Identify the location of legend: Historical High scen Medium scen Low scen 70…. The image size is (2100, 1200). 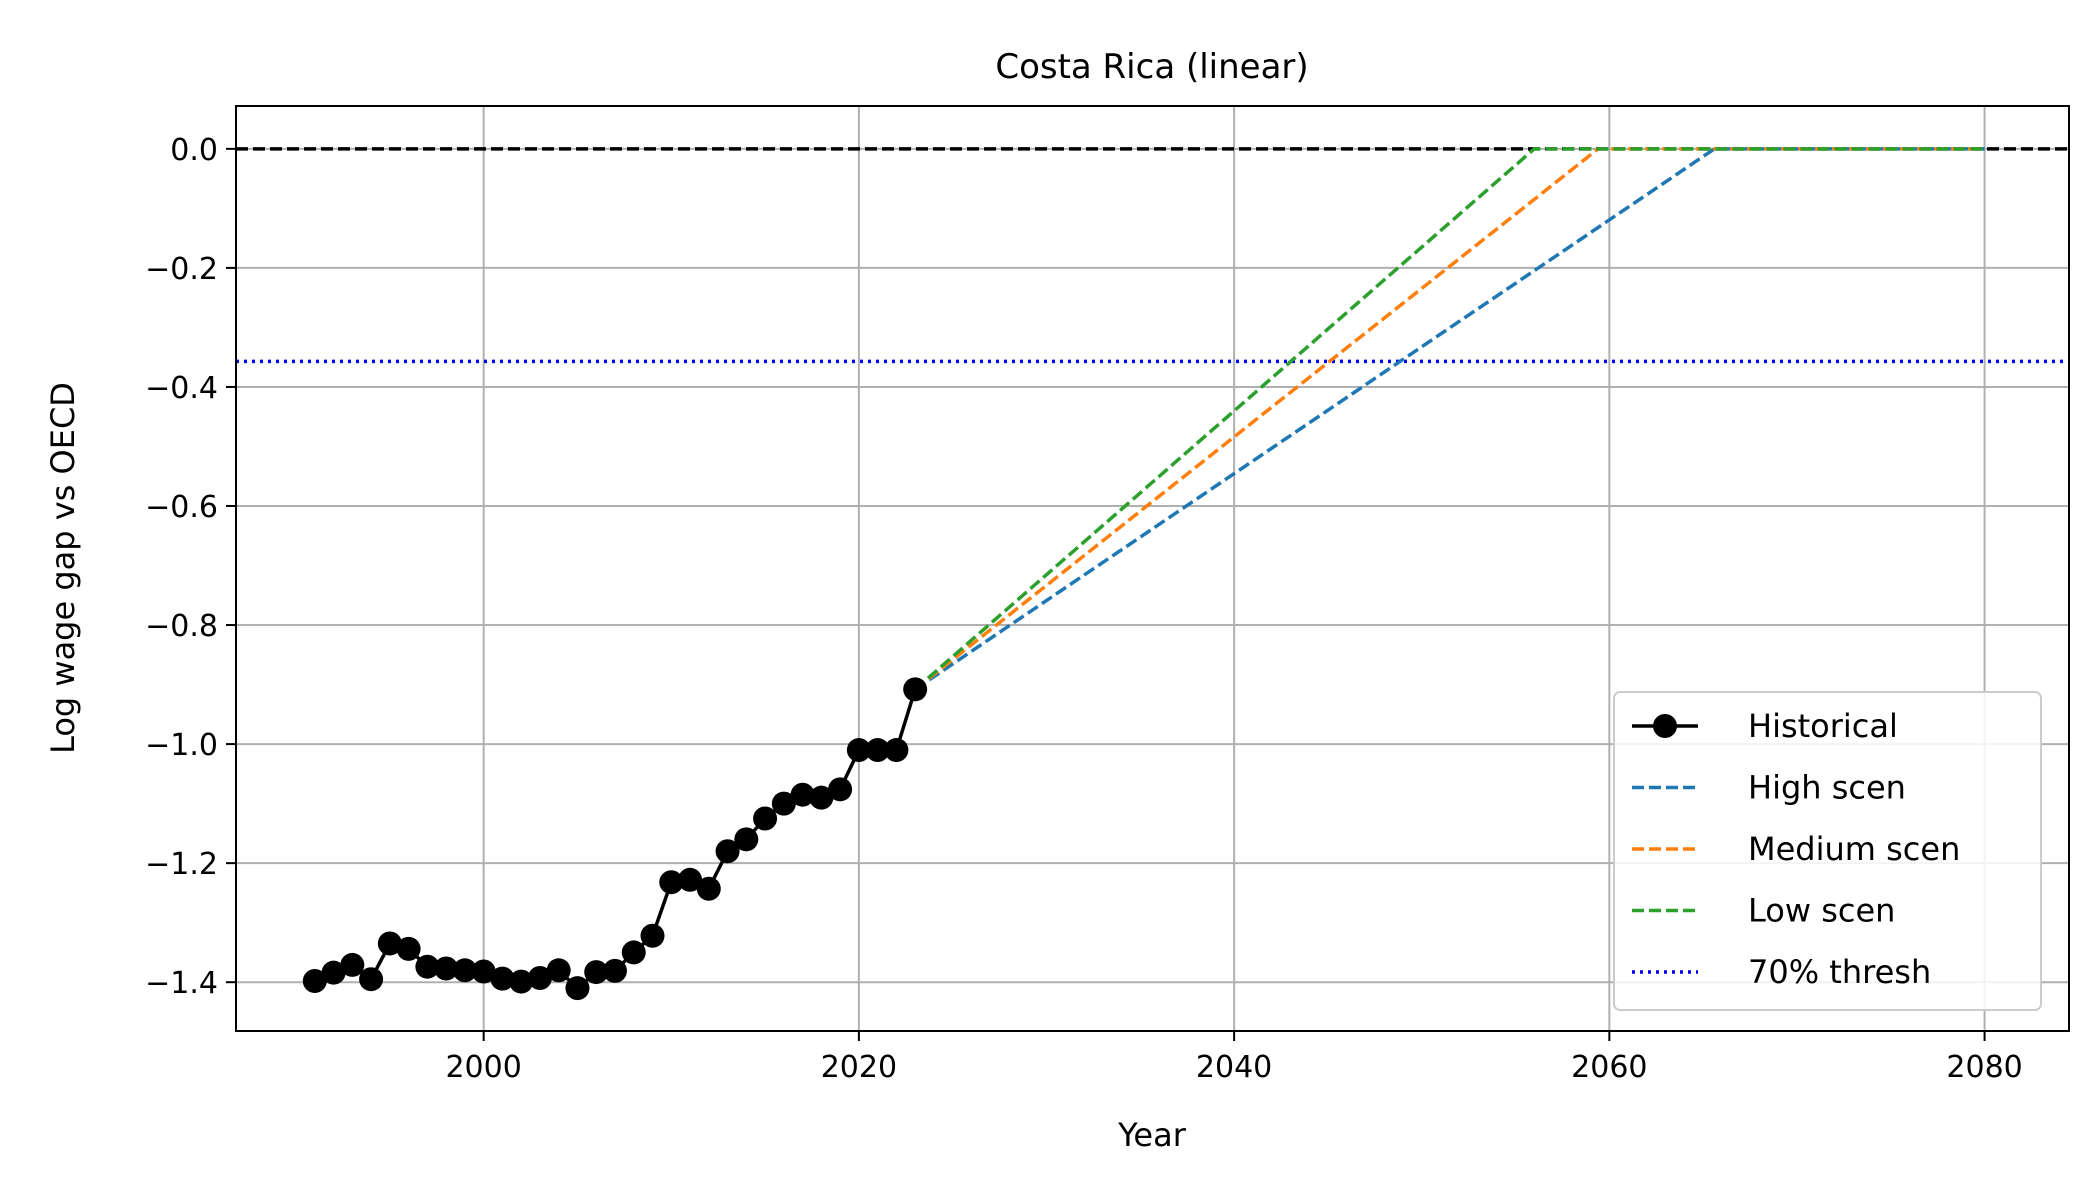
(1827, 851).